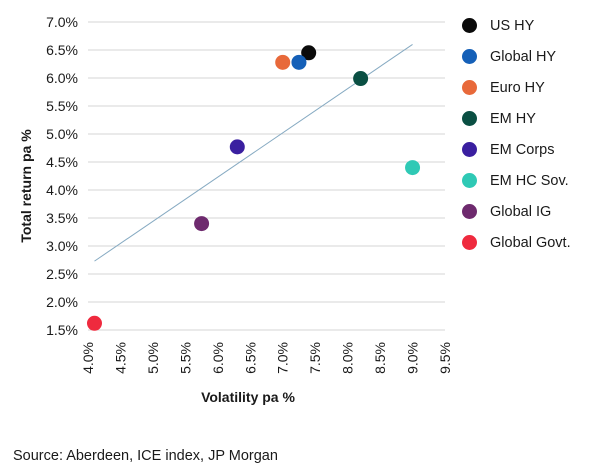 This screenshot has width=597, height=473. Describe the element at coordinates (62, 50) in the screenshot. I see `y-tick-label: 6.5%` at that location.